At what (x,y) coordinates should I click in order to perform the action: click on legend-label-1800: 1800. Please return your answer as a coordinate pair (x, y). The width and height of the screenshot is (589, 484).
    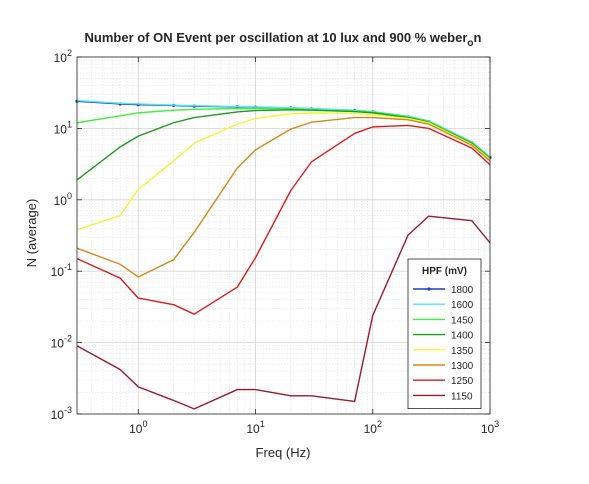
    Looking at the image, I should click on (462, 290).